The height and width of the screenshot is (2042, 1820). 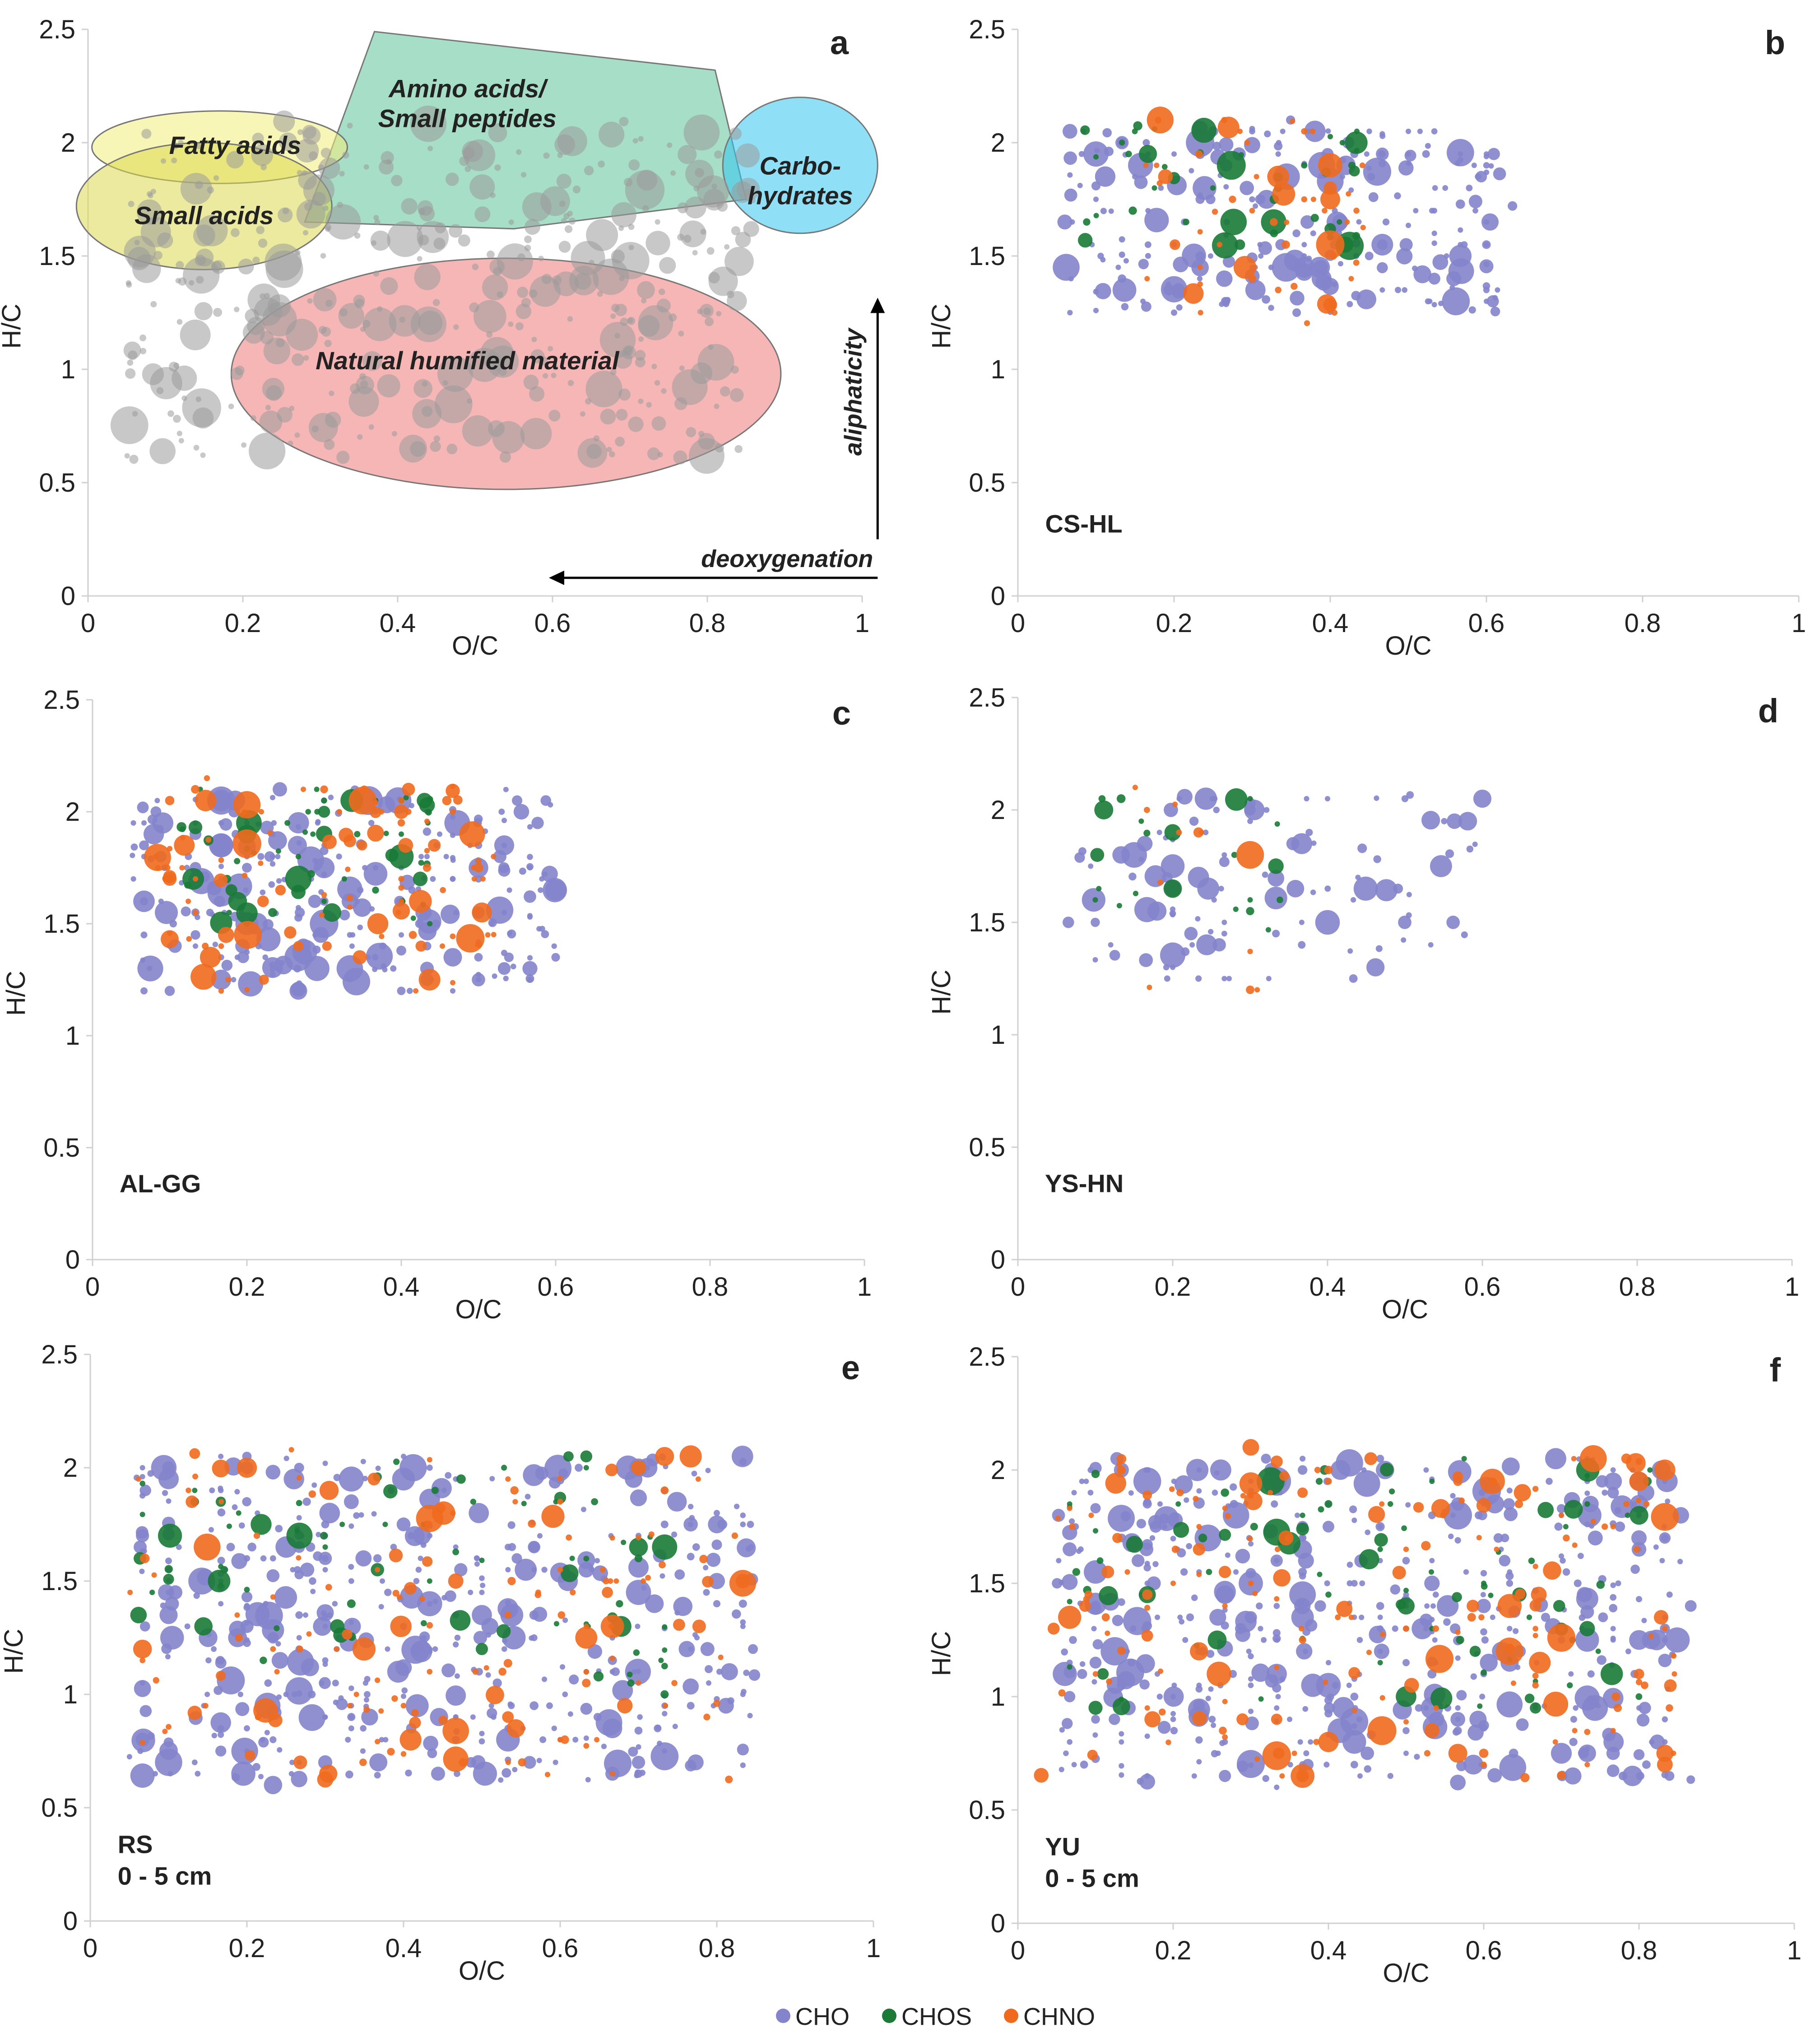 I want to click on x-tick-label: 1, so click(x=1792, y=1287).